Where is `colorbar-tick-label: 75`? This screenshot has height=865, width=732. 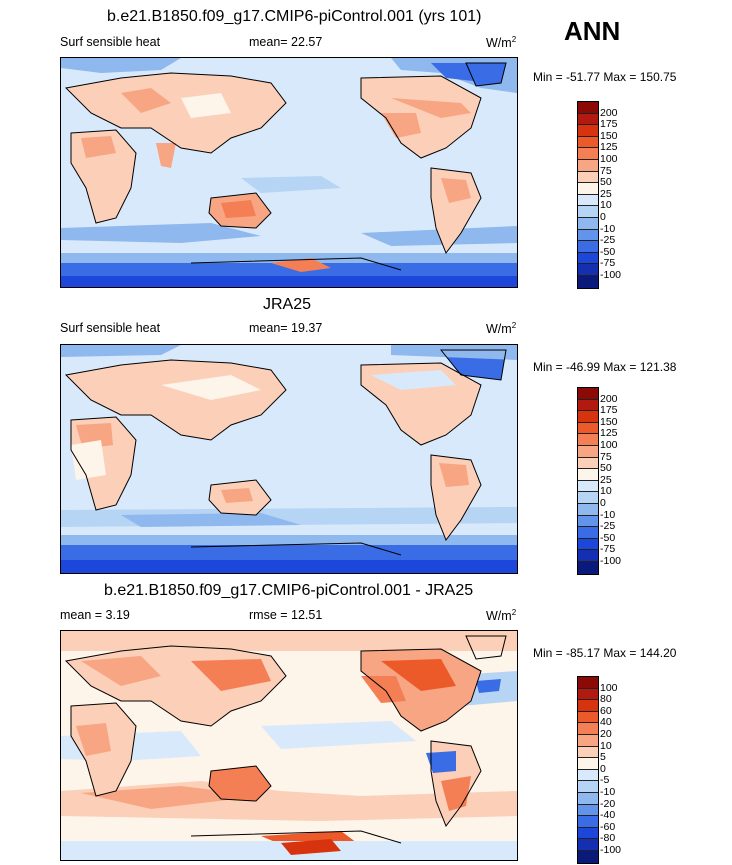
colorbar-tick-label: 75 is located at coordinates (606, 170).